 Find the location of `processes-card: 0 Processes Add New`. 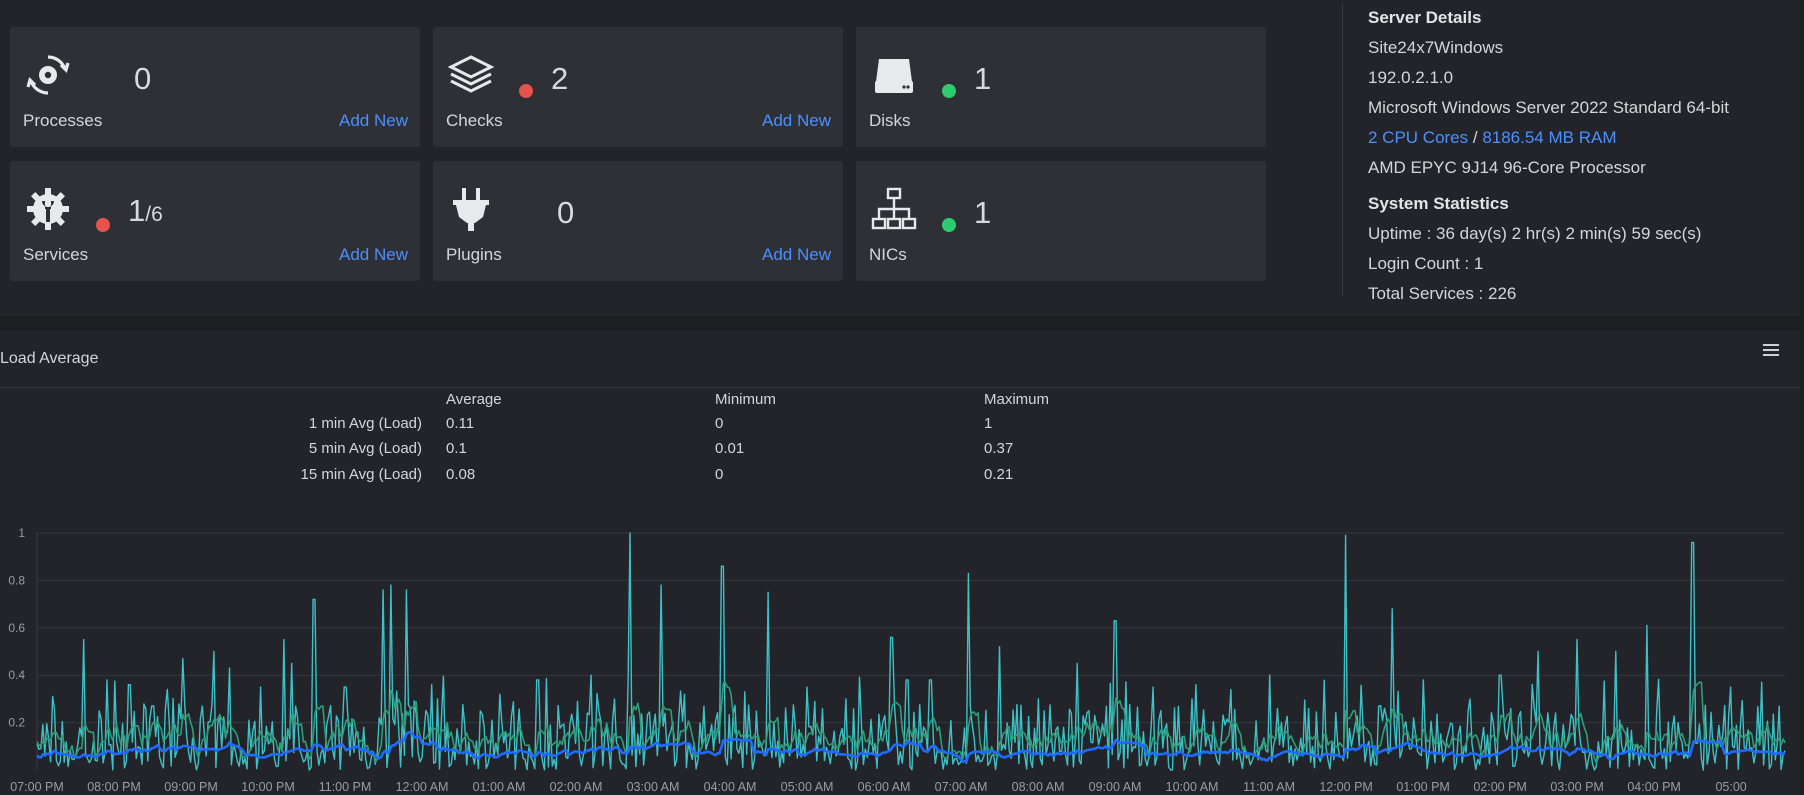

processes-card: 0 Processes Add New is located at coordinates (215, 87).